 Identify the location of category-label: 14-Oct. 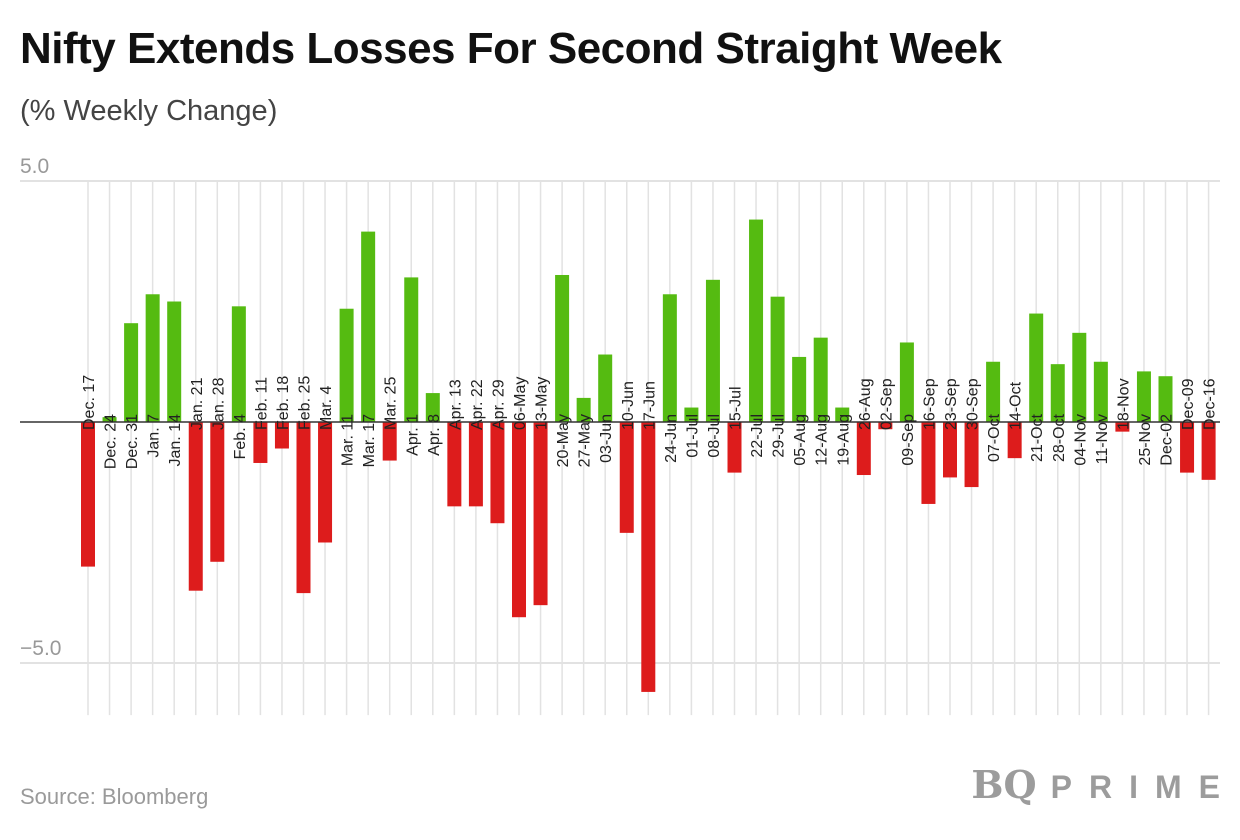
(1016, 405).